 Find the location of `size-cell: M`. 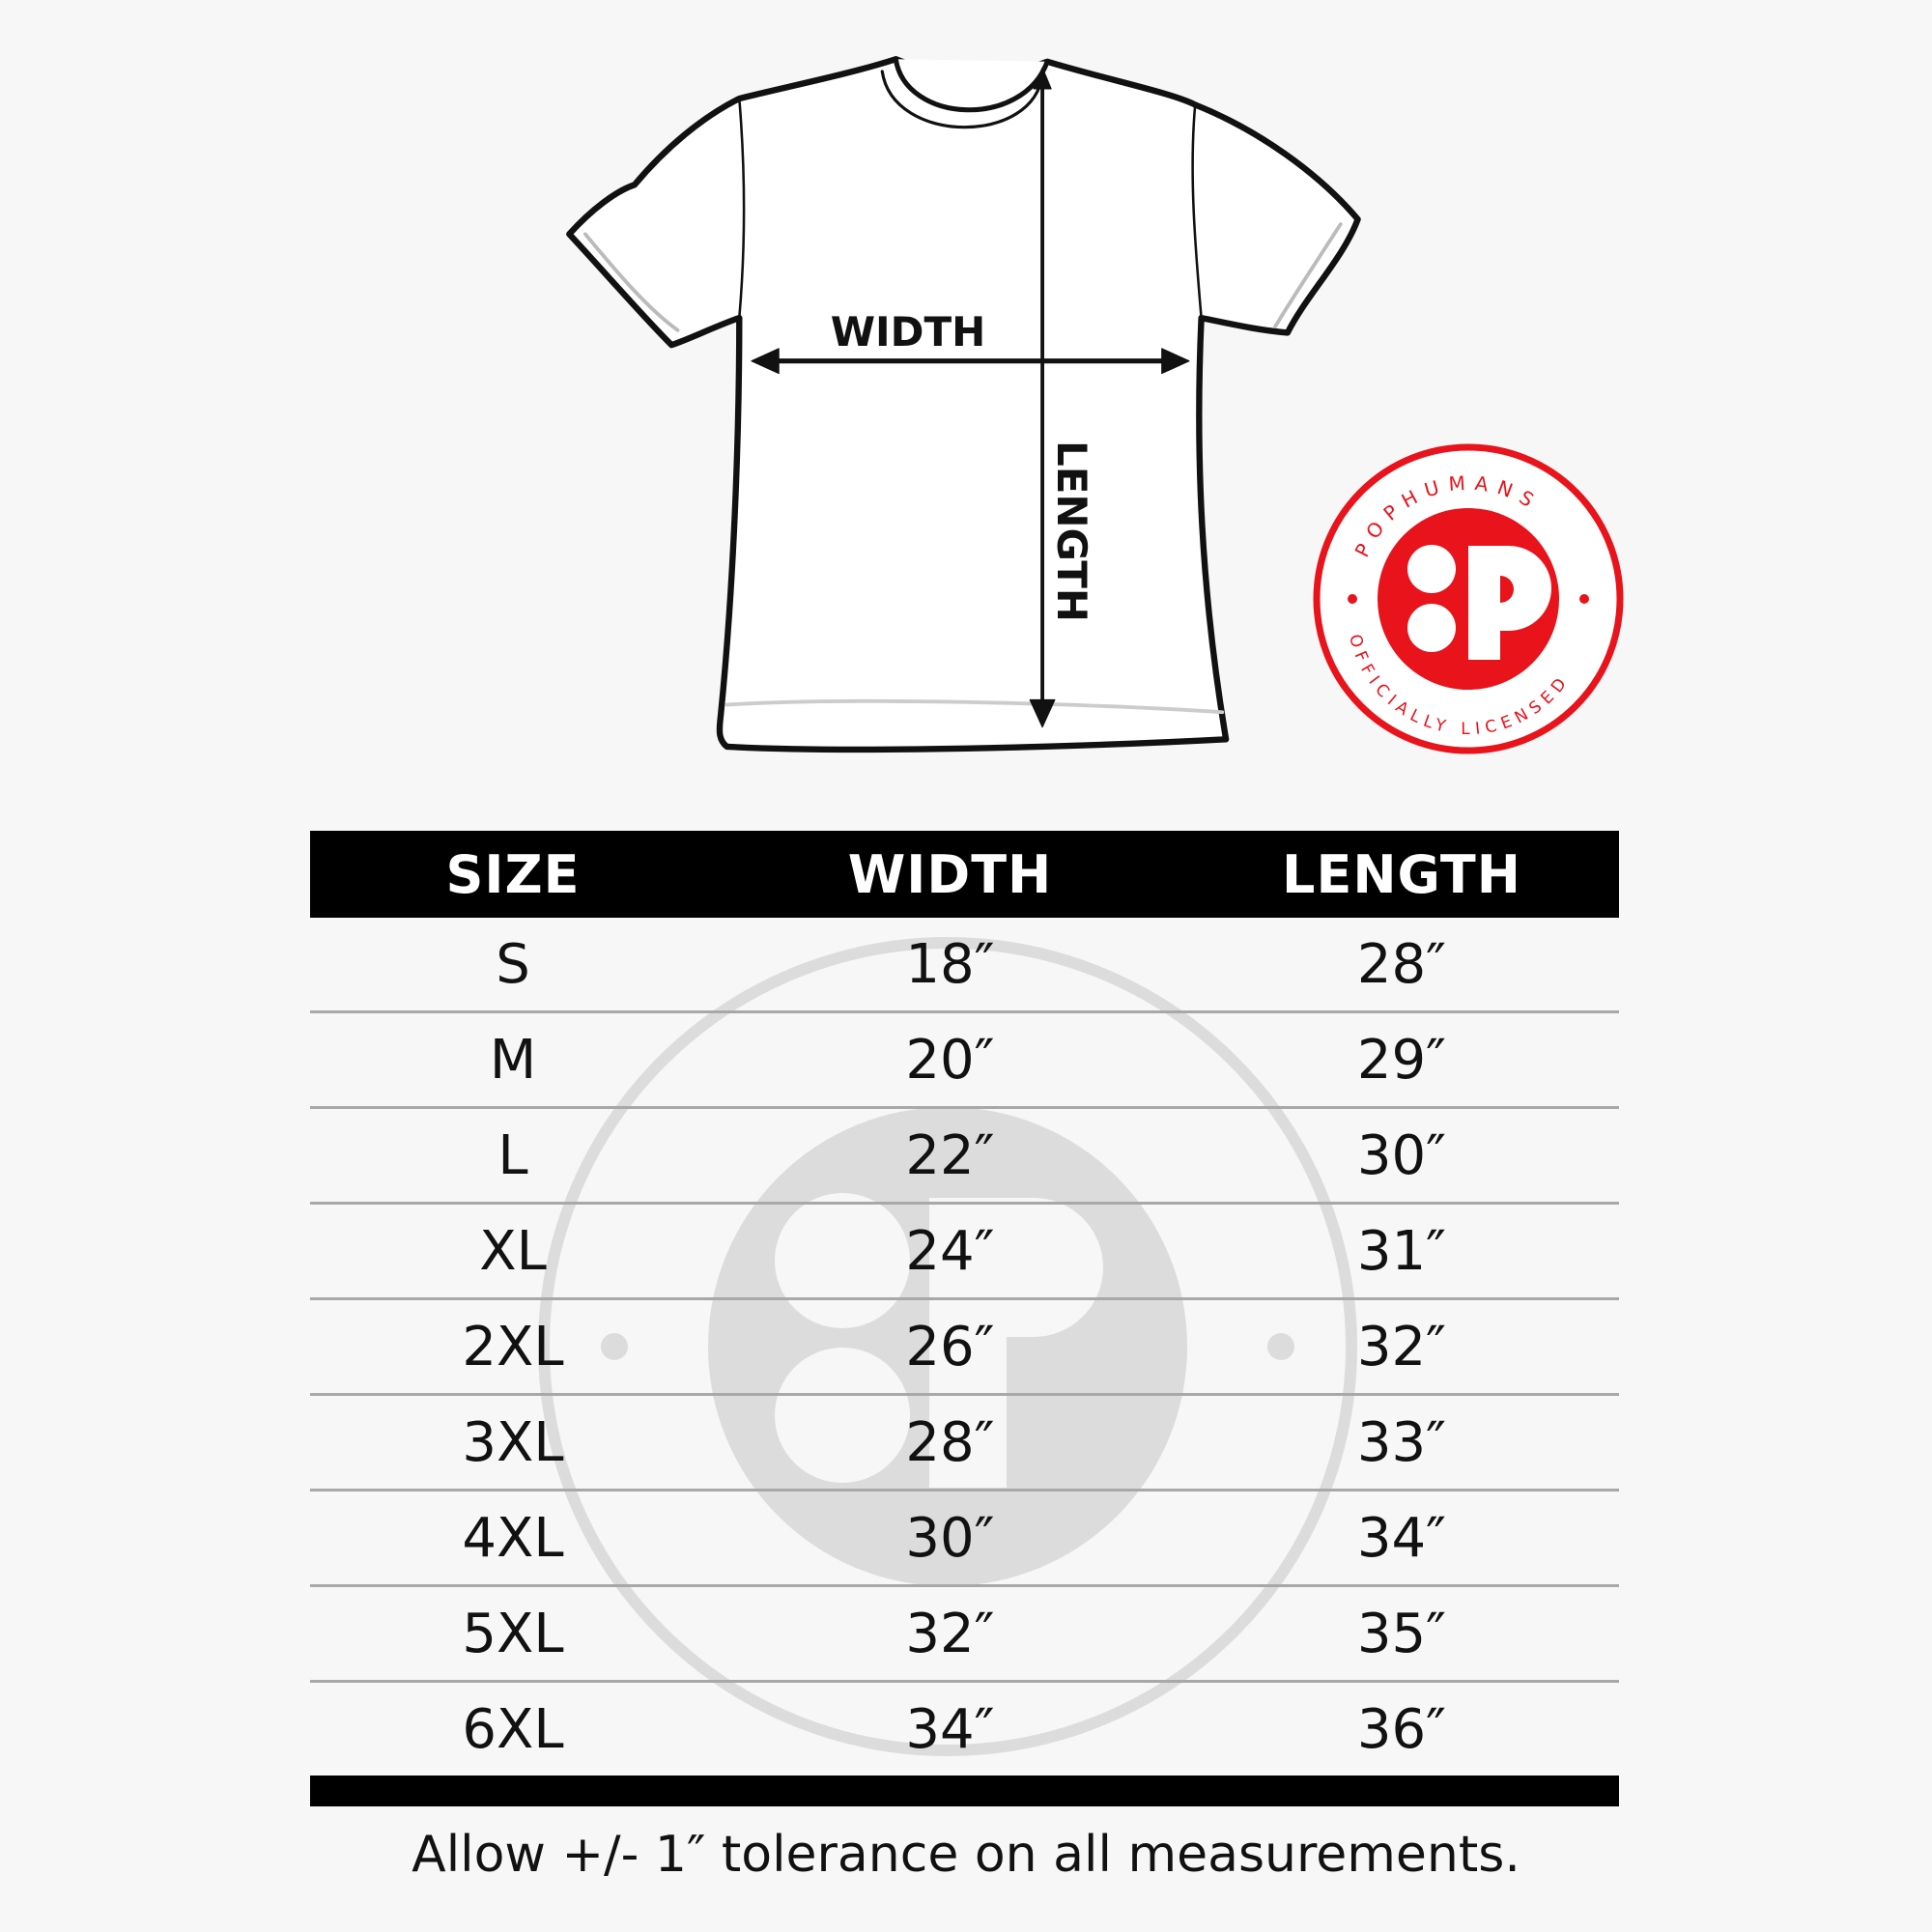

size-cell: M is located at coordinates (513, 1060).